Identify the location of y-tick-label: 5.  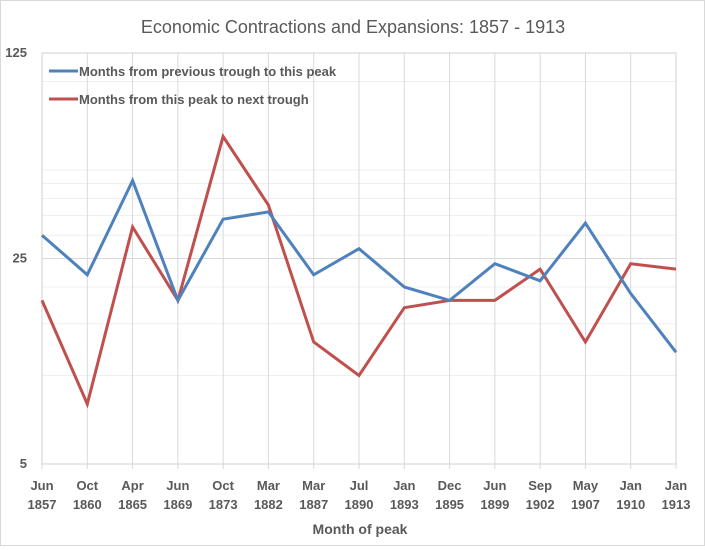
(23, 463).